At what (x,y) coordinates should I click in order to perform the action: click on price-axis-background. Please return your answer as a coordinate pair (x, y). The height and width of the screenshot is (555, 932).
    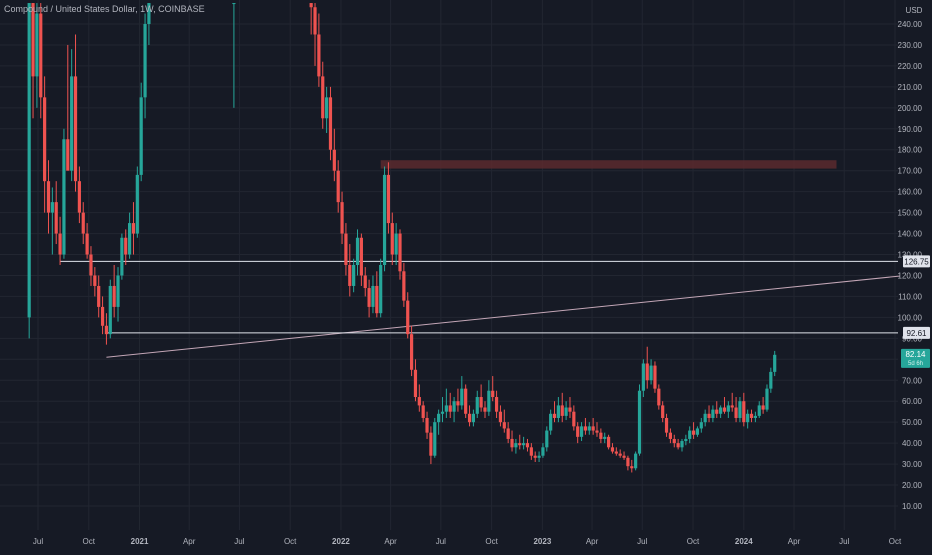
    Looking at the image, I should click on (916, 275).